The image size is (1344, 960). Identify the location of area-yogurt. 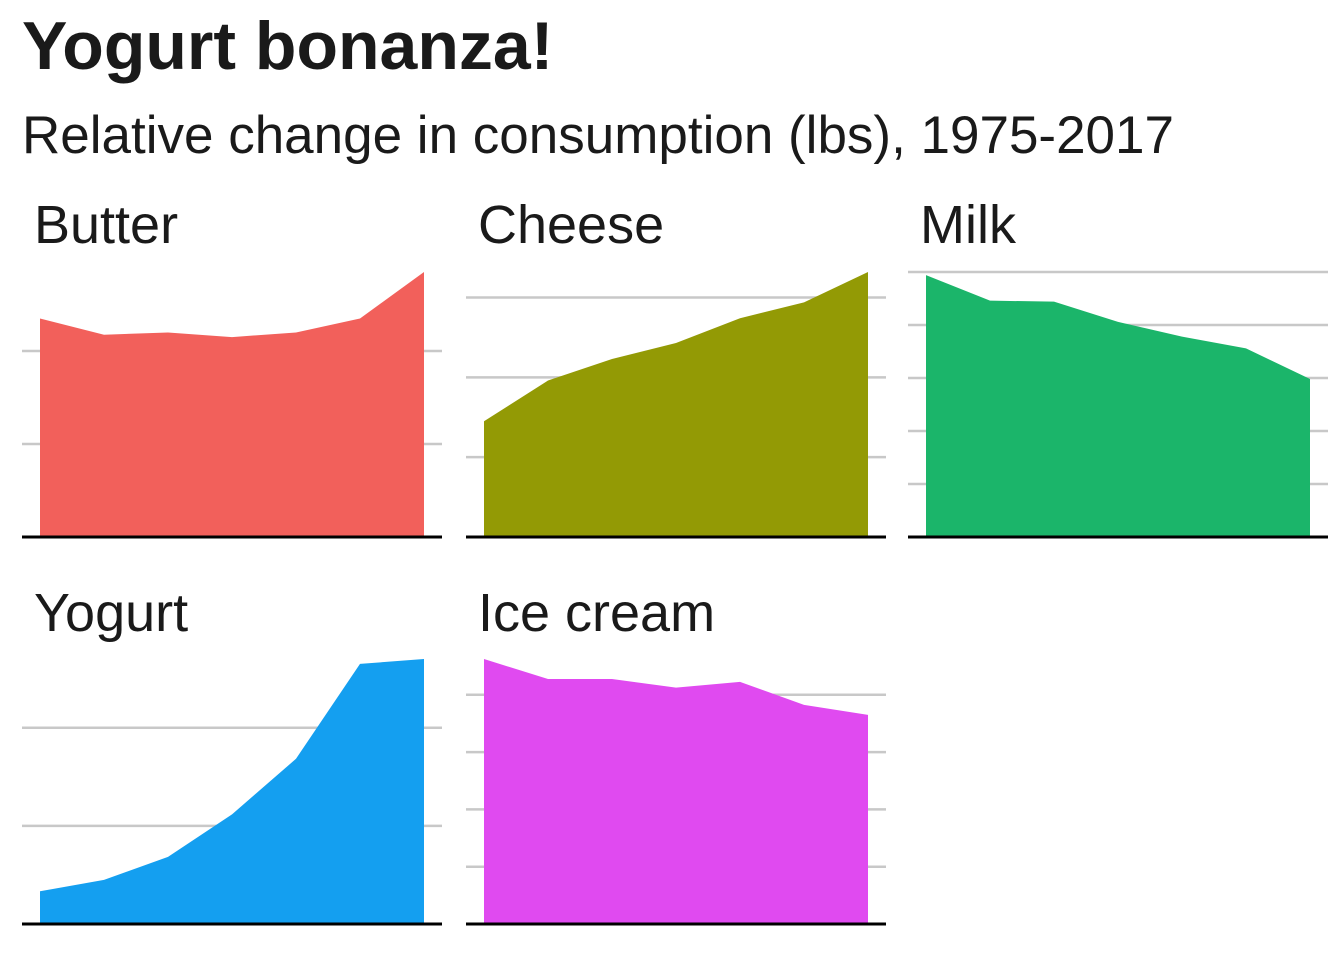
(232, 791).